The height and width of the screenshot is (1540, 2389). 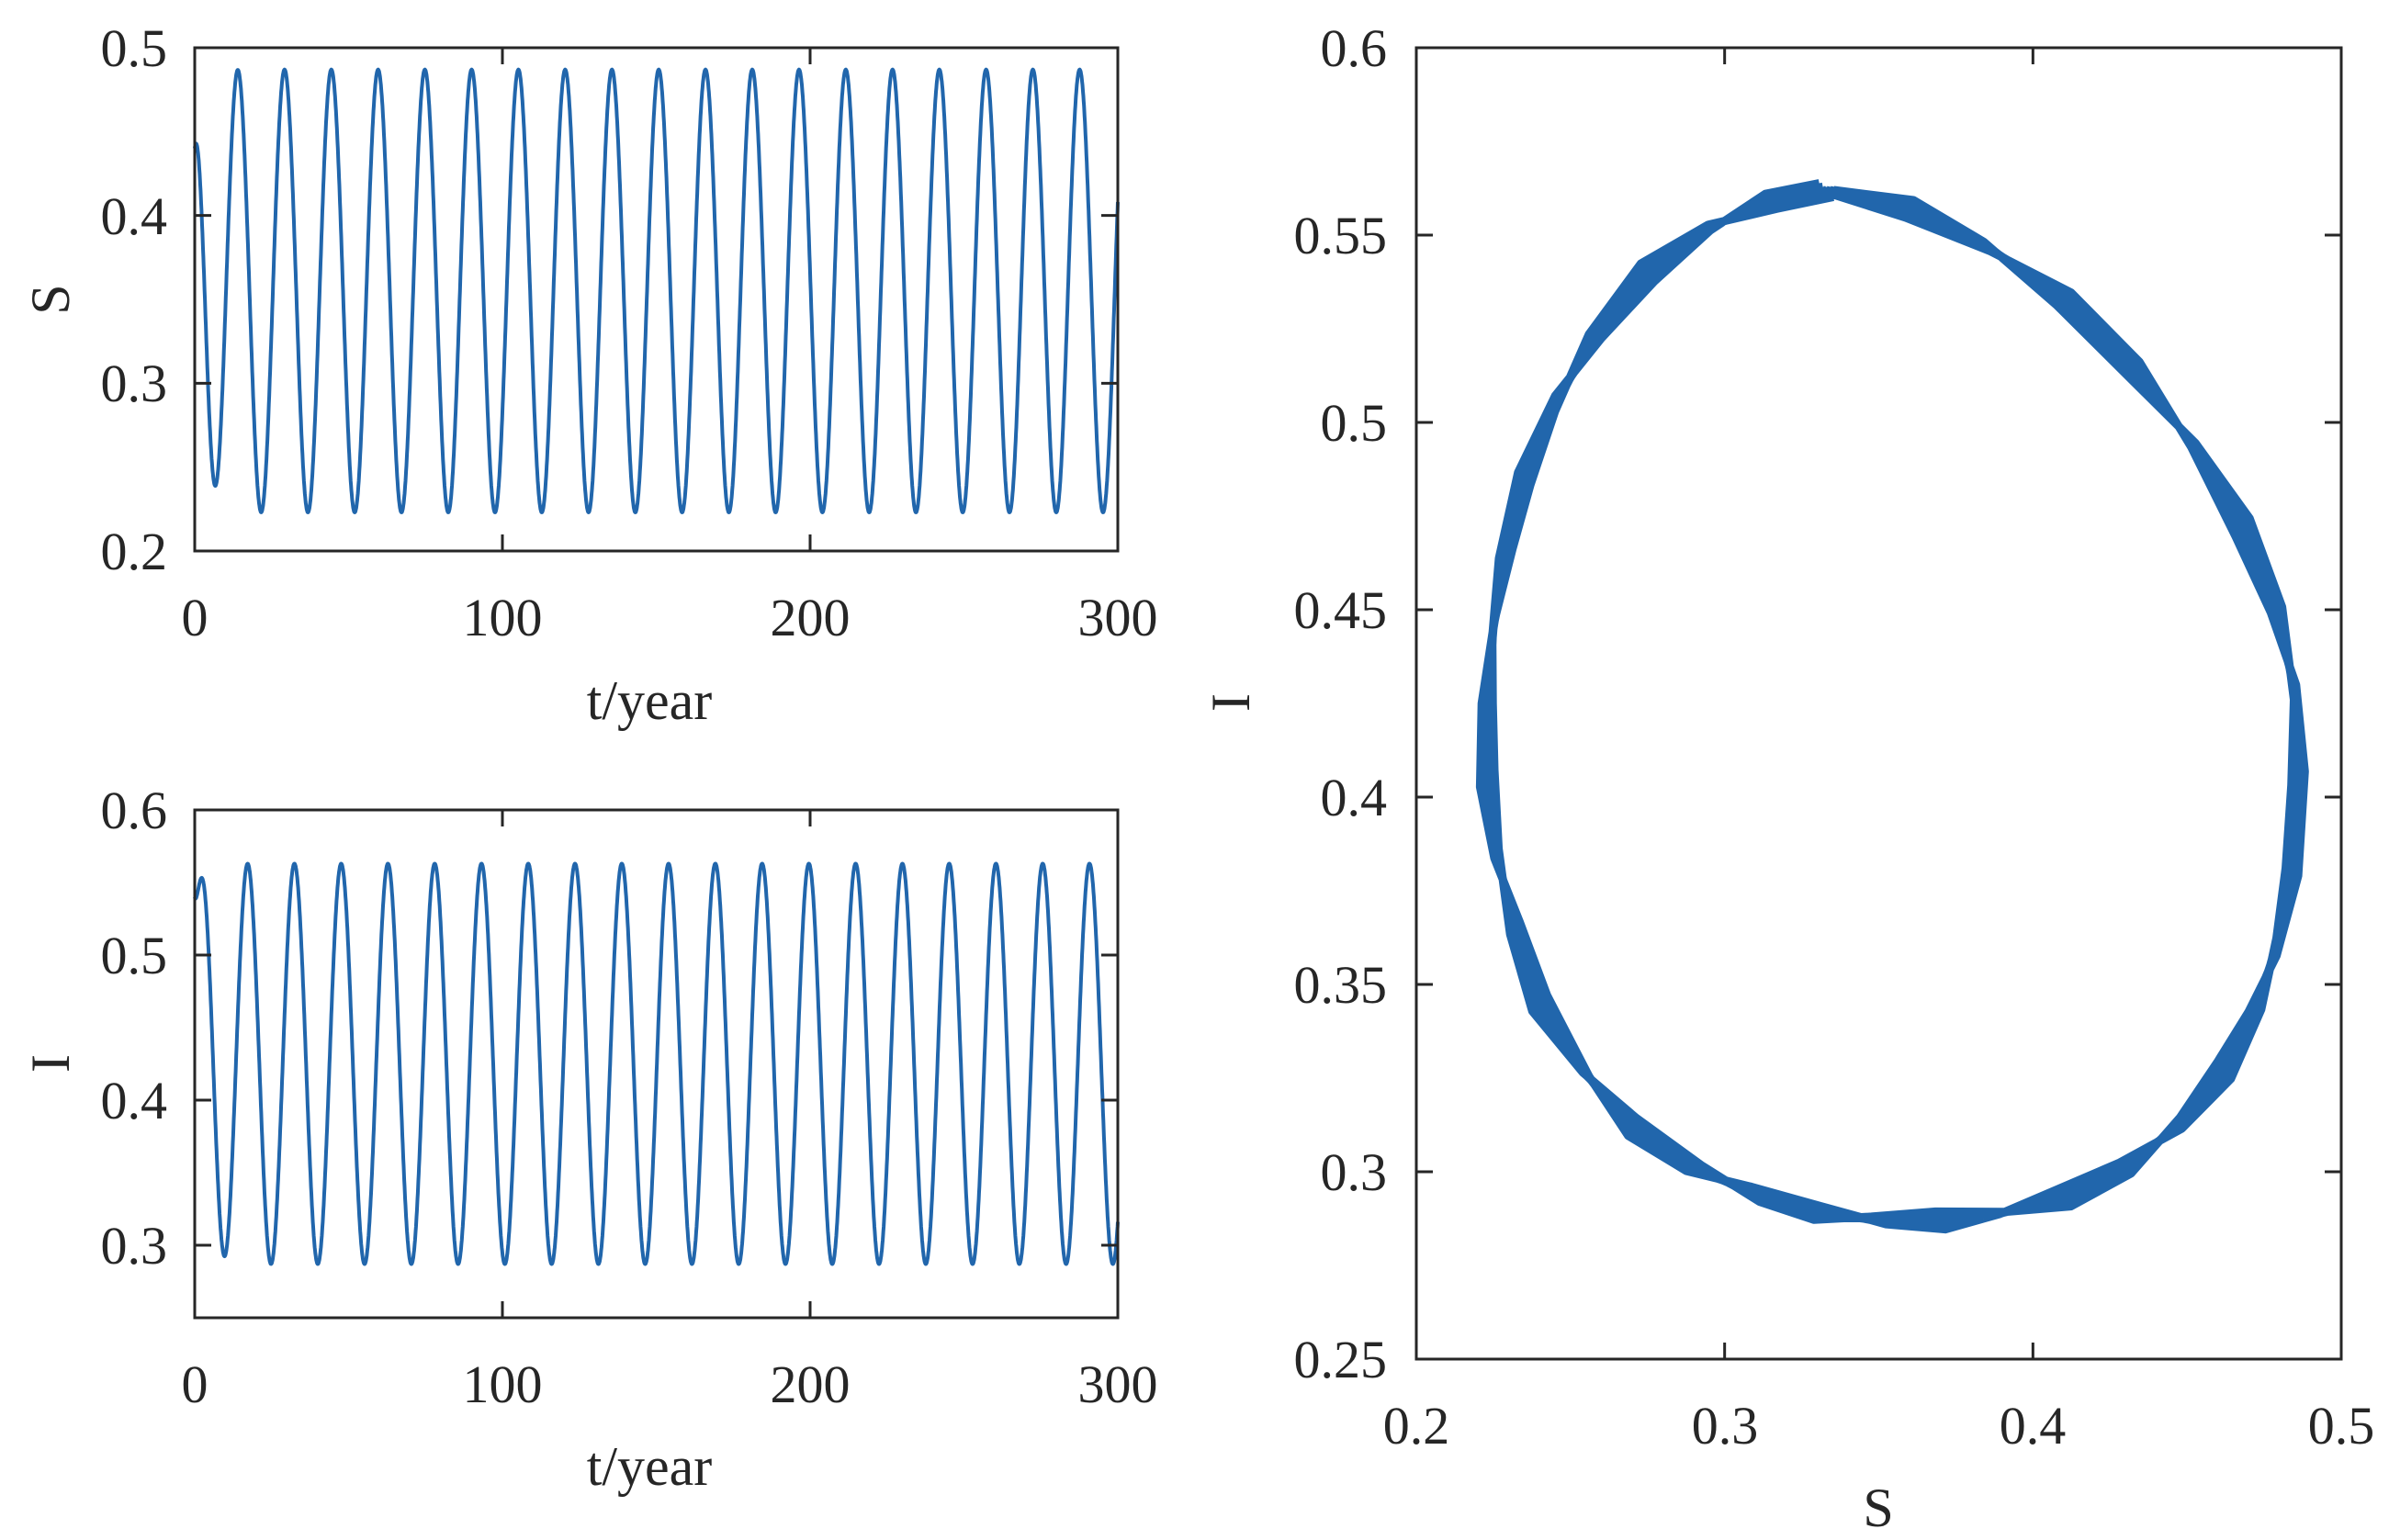 I want to click on panel-s-time-xtick-label: 0, so click(x=195, y=617).